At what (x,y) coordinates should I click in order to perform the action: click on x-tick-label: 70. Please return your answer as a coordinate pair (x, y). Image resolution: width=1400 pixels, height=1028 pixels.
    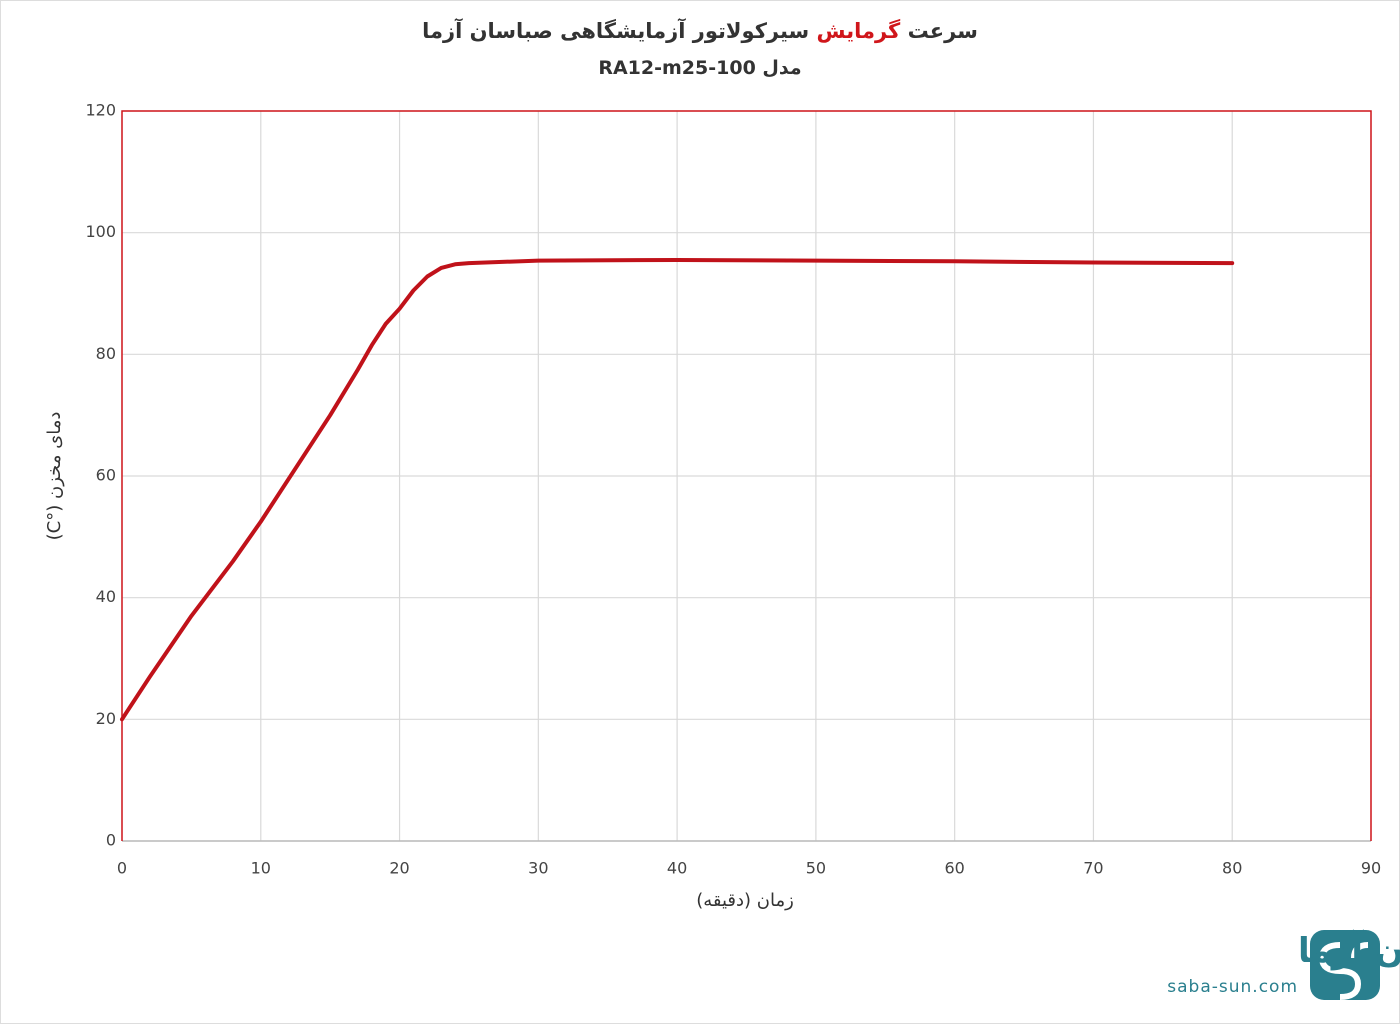
    Looking at the image, I should click on (1093, 868).